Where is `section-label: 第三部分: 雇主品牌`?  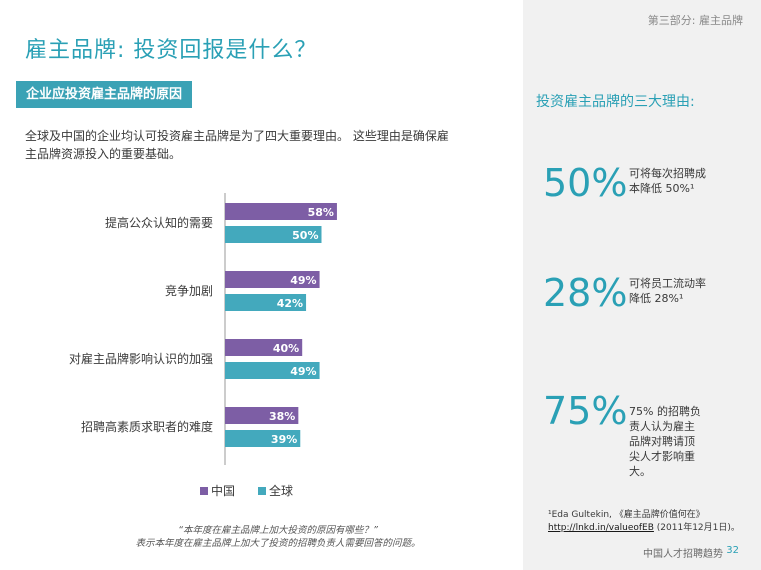
section-label: 第三部分: 雇主品牌 is located at coordinates (695, 20).